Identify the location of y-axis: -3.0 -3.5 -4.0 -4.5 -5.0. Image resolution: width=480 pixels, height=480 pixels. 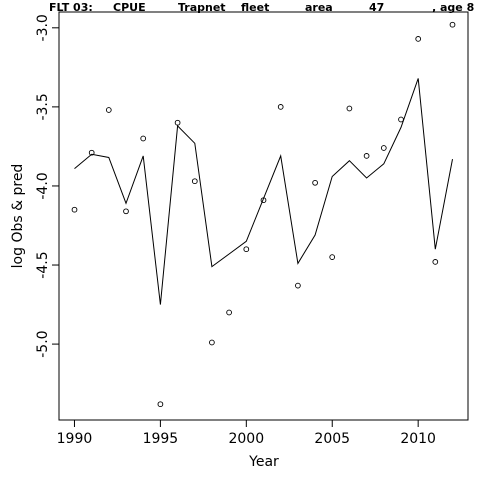
(47, 186).